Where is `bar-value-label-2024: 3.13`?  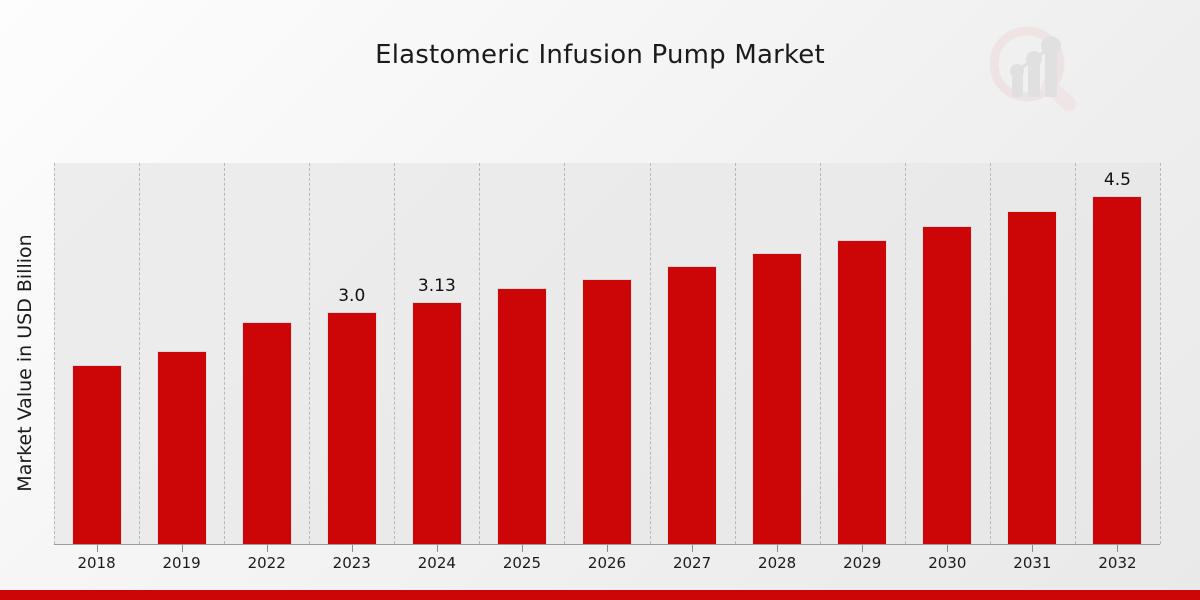
bar-value-label-2024: 3.13 is located at coordinates (436, 285).